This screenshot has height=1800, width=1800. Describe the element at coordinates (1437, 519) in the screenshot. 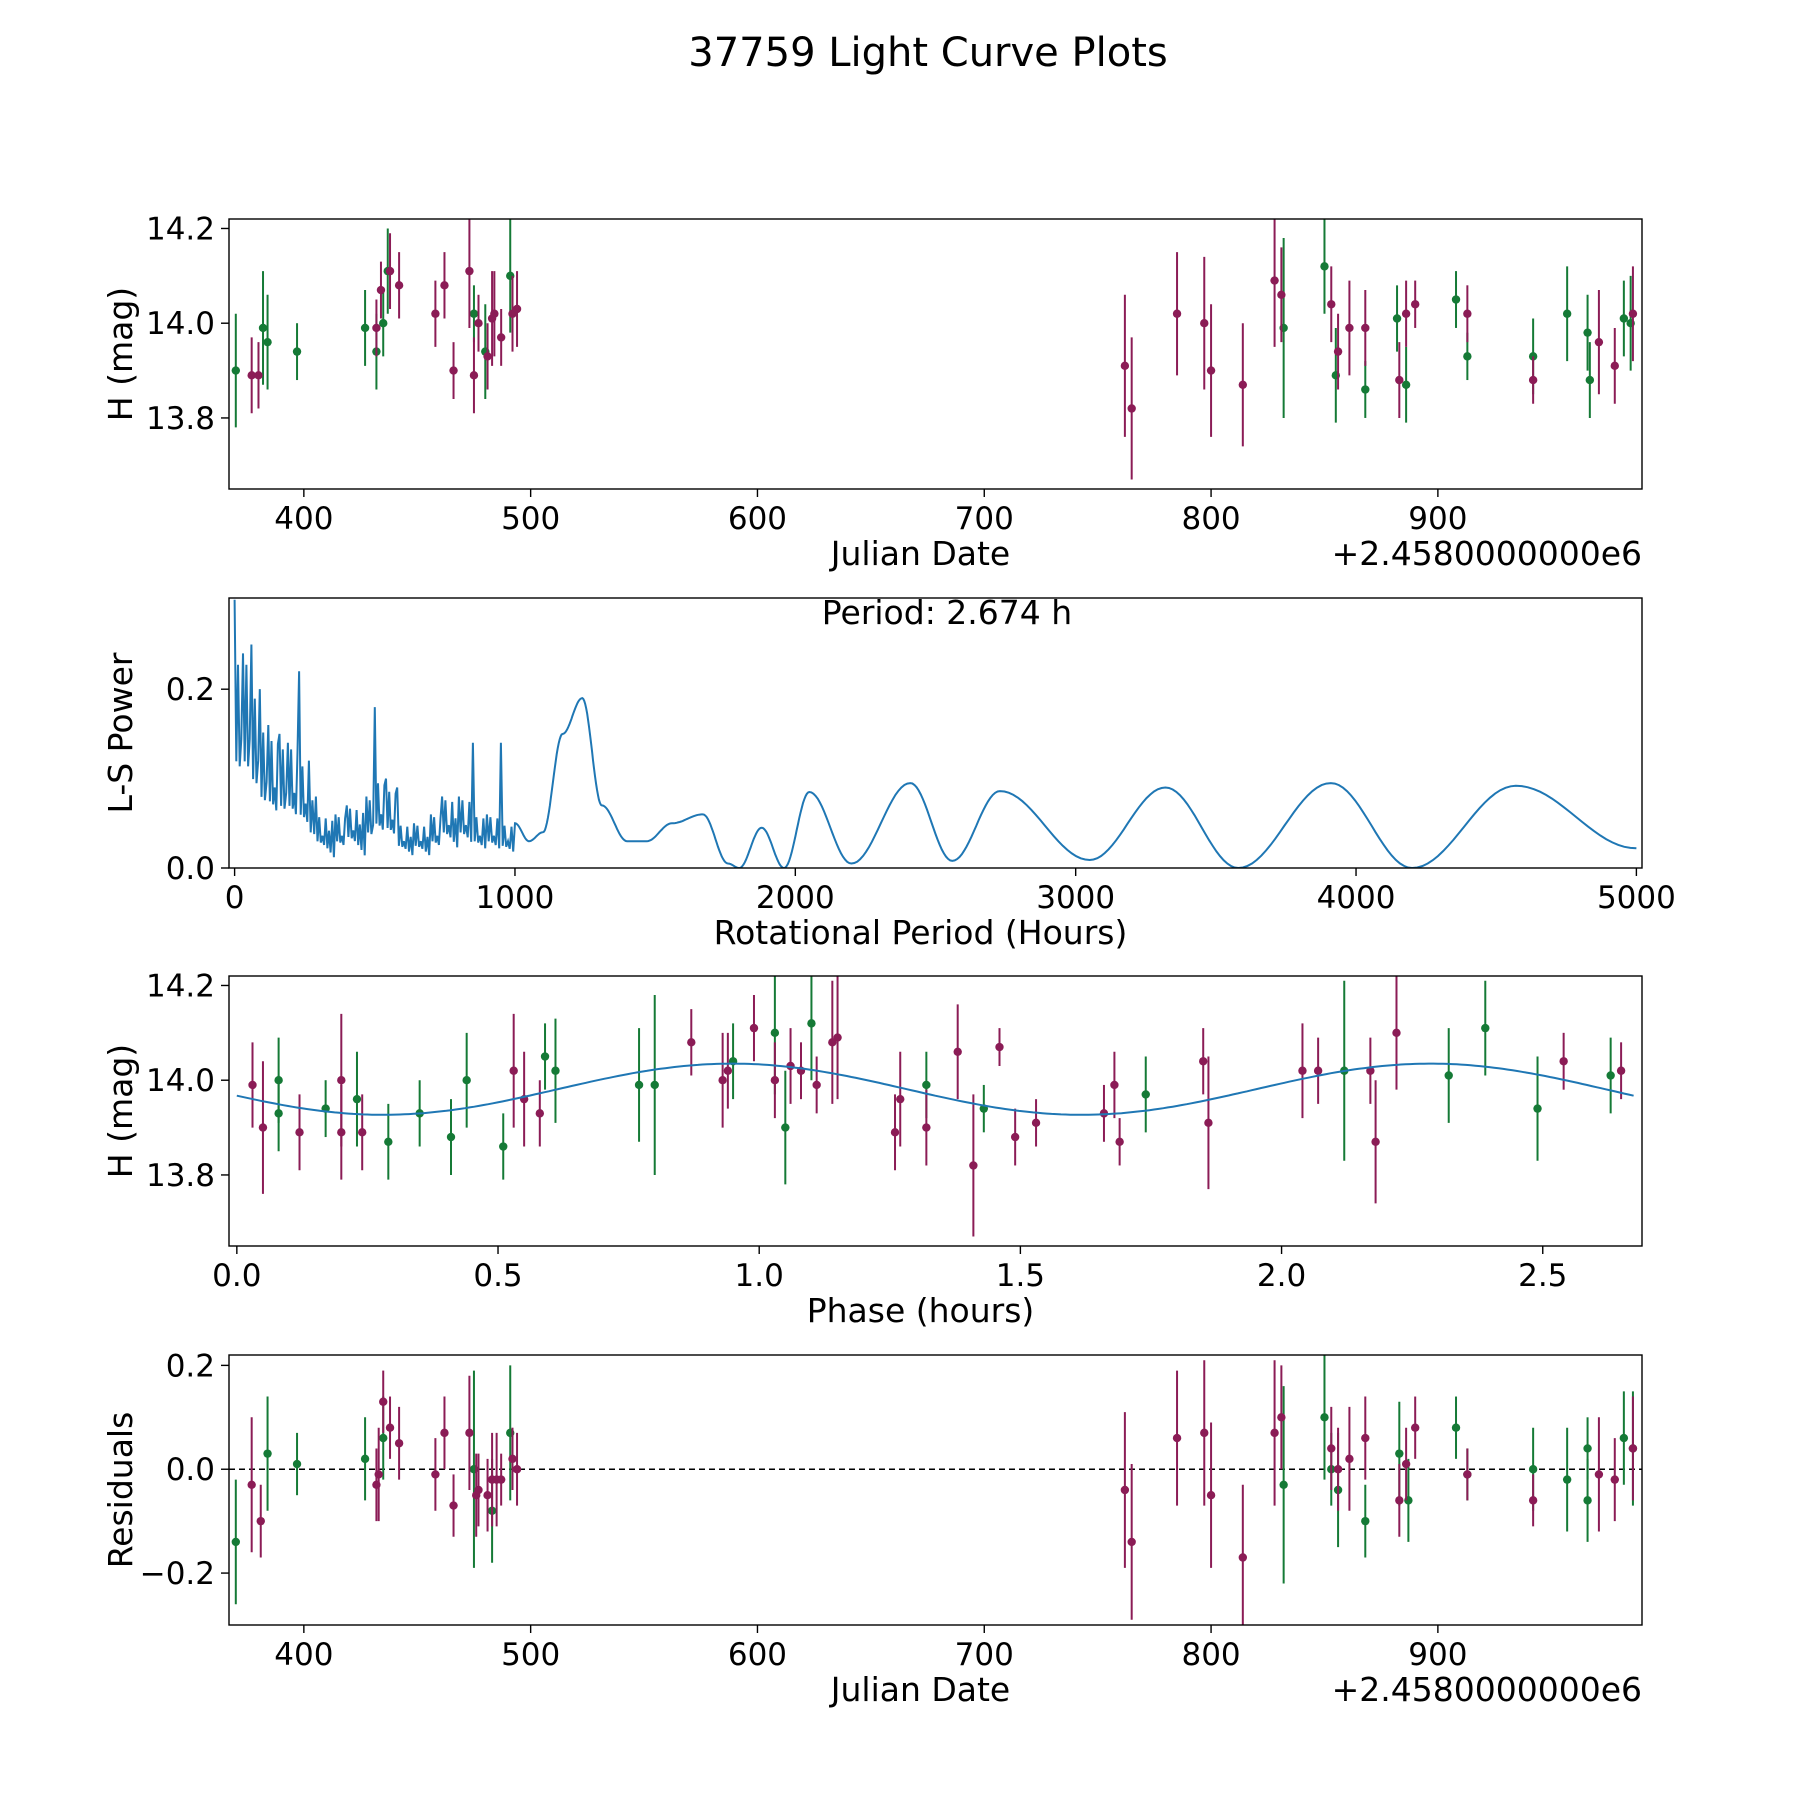

I see `lightcurve-xtick-label-5: 900` at that location.